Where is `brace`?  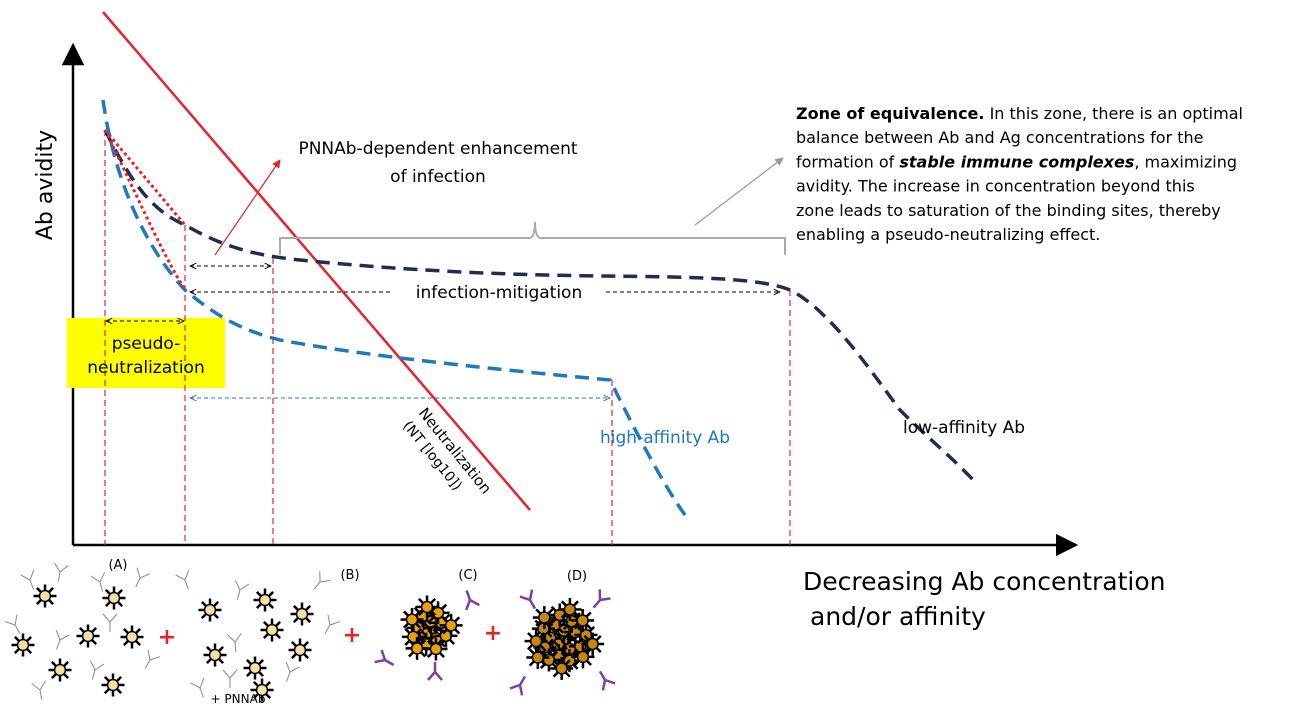
brace is located at coordinates (532, 238).